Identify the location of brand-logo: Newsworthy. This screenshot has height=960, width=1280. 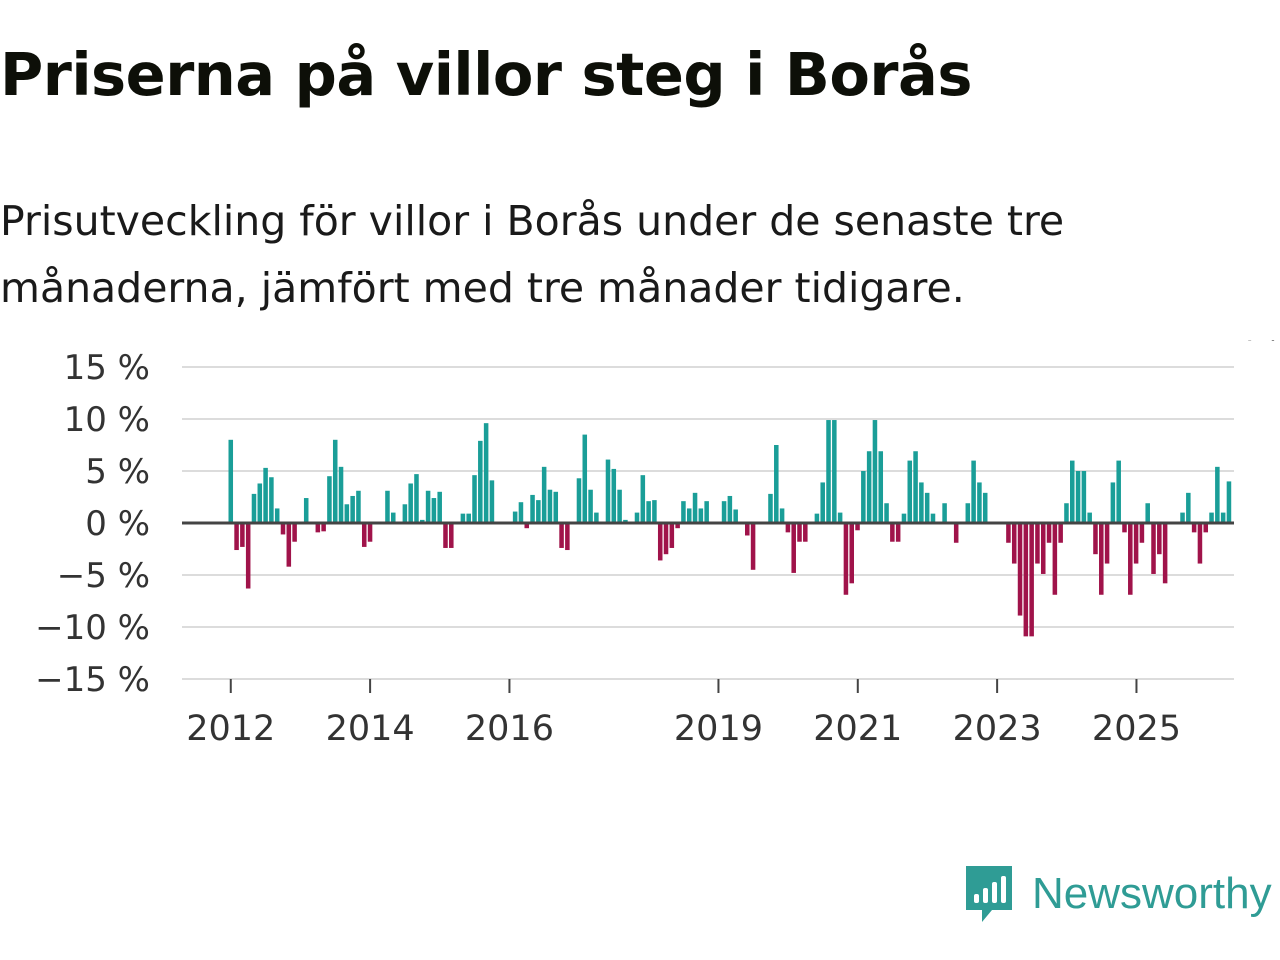
(1118, 894).